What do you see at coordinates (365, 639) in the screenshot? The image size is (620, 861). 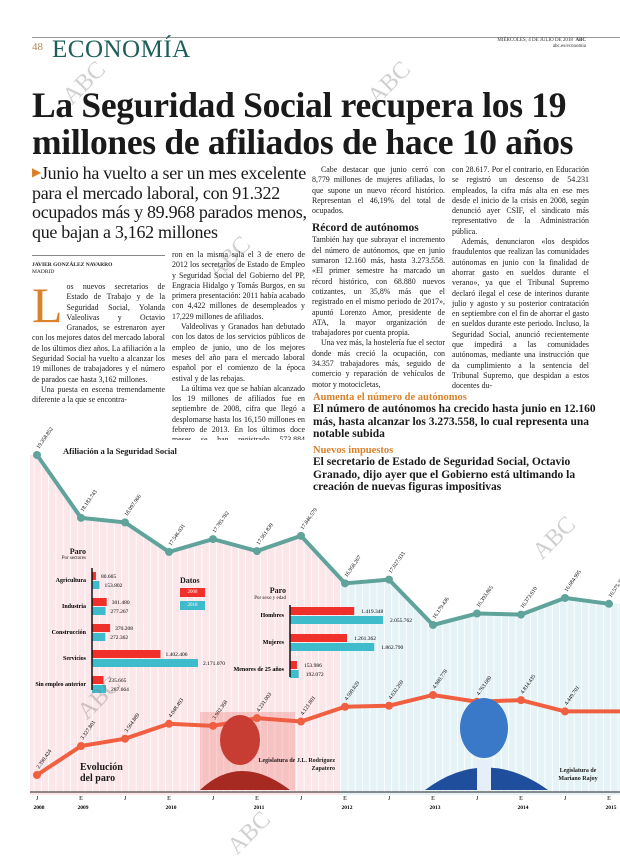 I see `sex-bar-value: 1.261.362` at bounding box center [365, 639].